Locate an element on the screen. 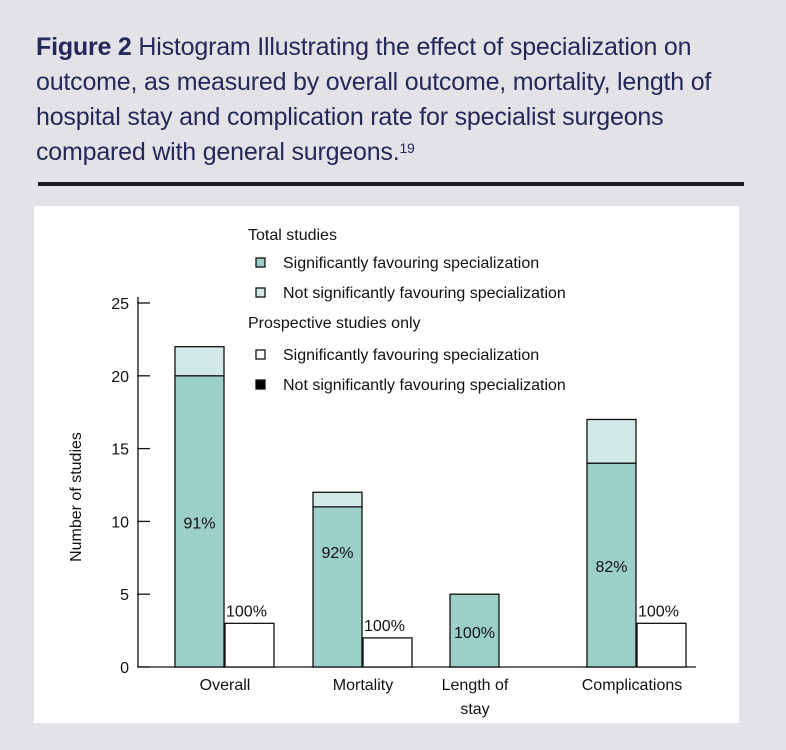 Image resolution: width=786 pixels, height=750 pixels. y-tick-label: 10 is located at coordinates (120, 522).